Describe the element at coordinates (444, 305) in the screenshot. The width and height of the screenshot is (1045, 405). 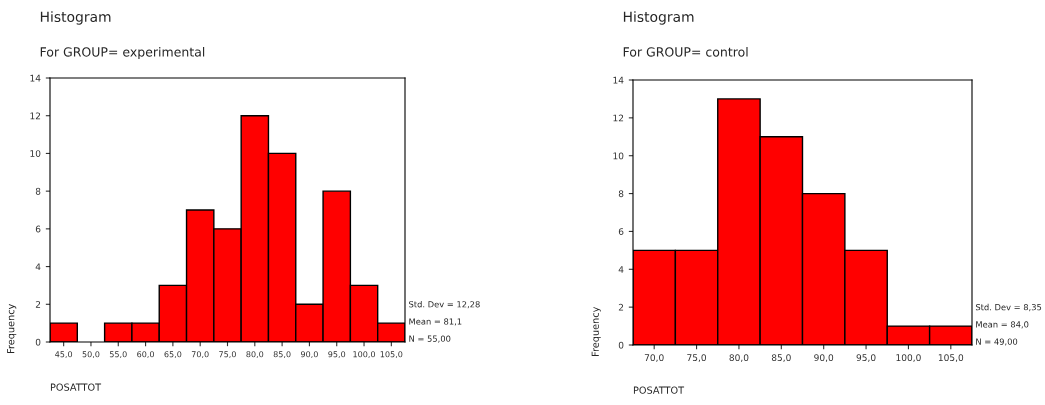
I see `text: Std. Dev = 12,28` at that location.